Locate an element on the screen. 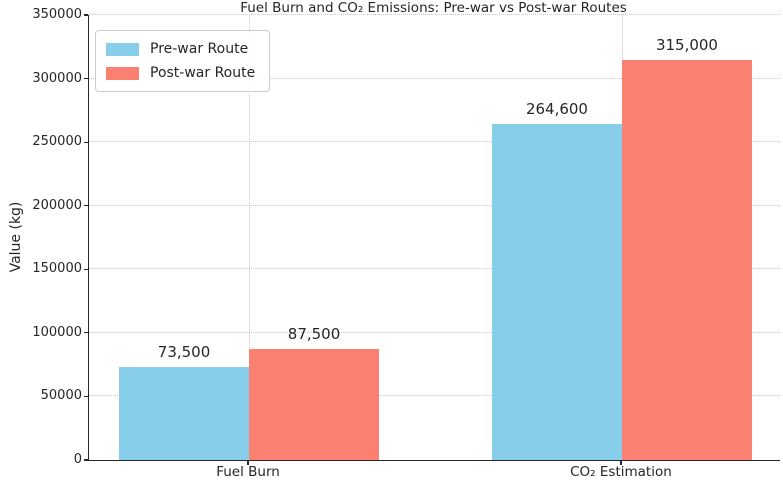 The height and width of the screenshot is (481, 783). bar-value-label-post-war-route-fuel-burn: 87,500 is located at coordinates (314, 333).